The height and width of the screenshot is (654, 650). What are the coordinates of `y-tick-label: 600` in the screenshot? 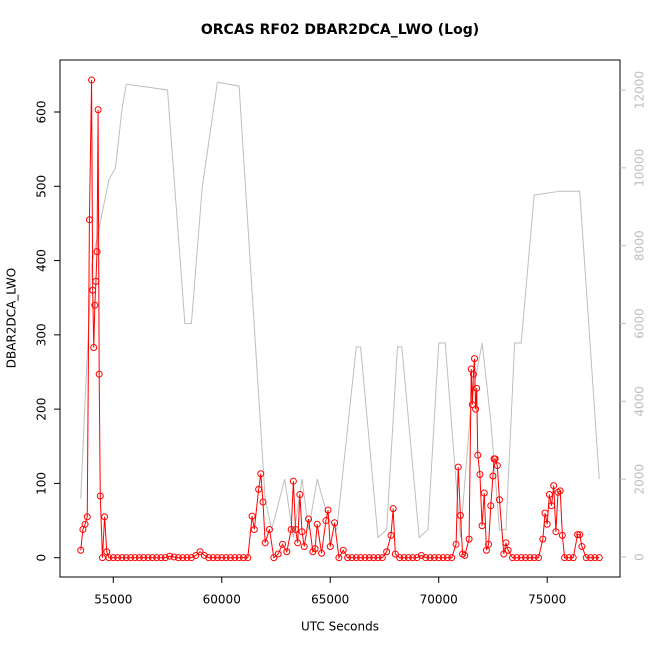 It's located at (42, 112).